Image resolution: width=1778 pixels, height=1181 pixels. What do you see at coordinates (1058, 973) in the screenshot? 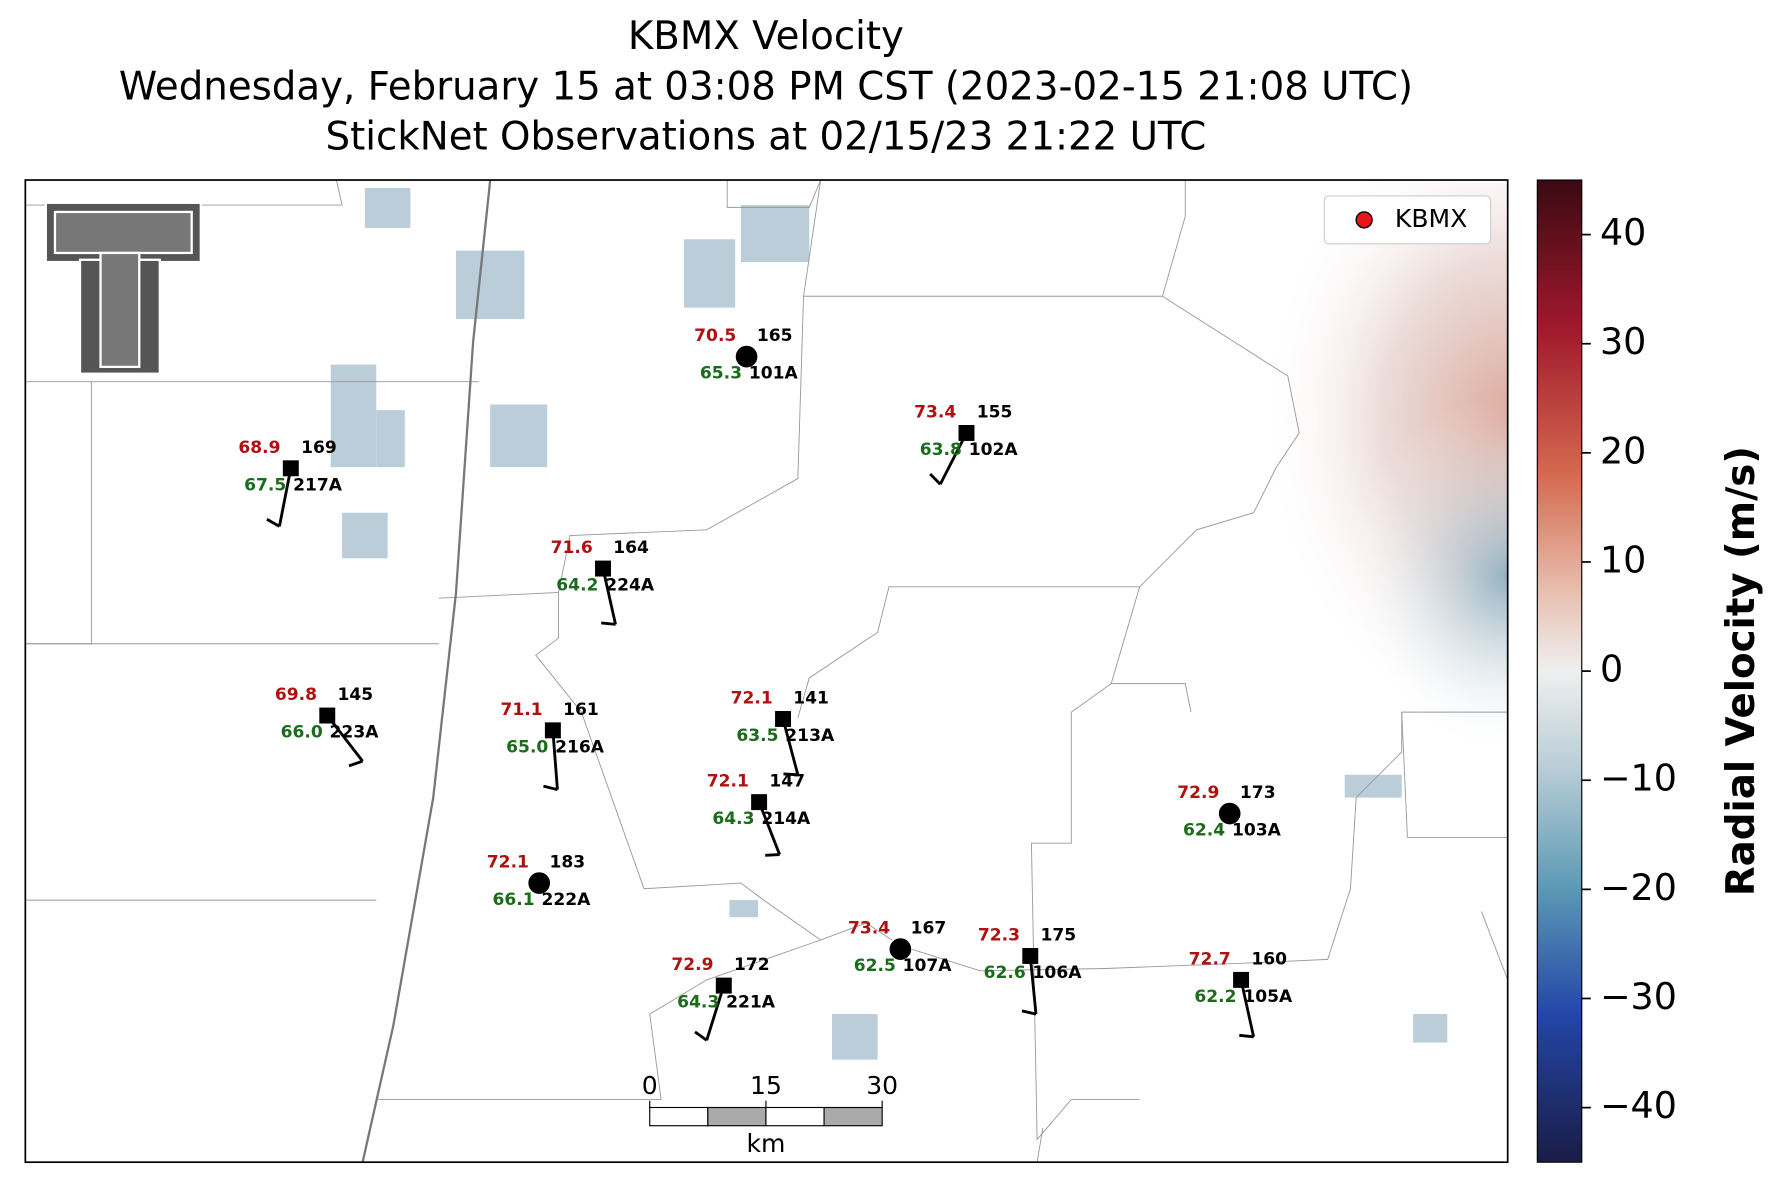
I see `station-id: 106A` at bounding box center [1058, 973].